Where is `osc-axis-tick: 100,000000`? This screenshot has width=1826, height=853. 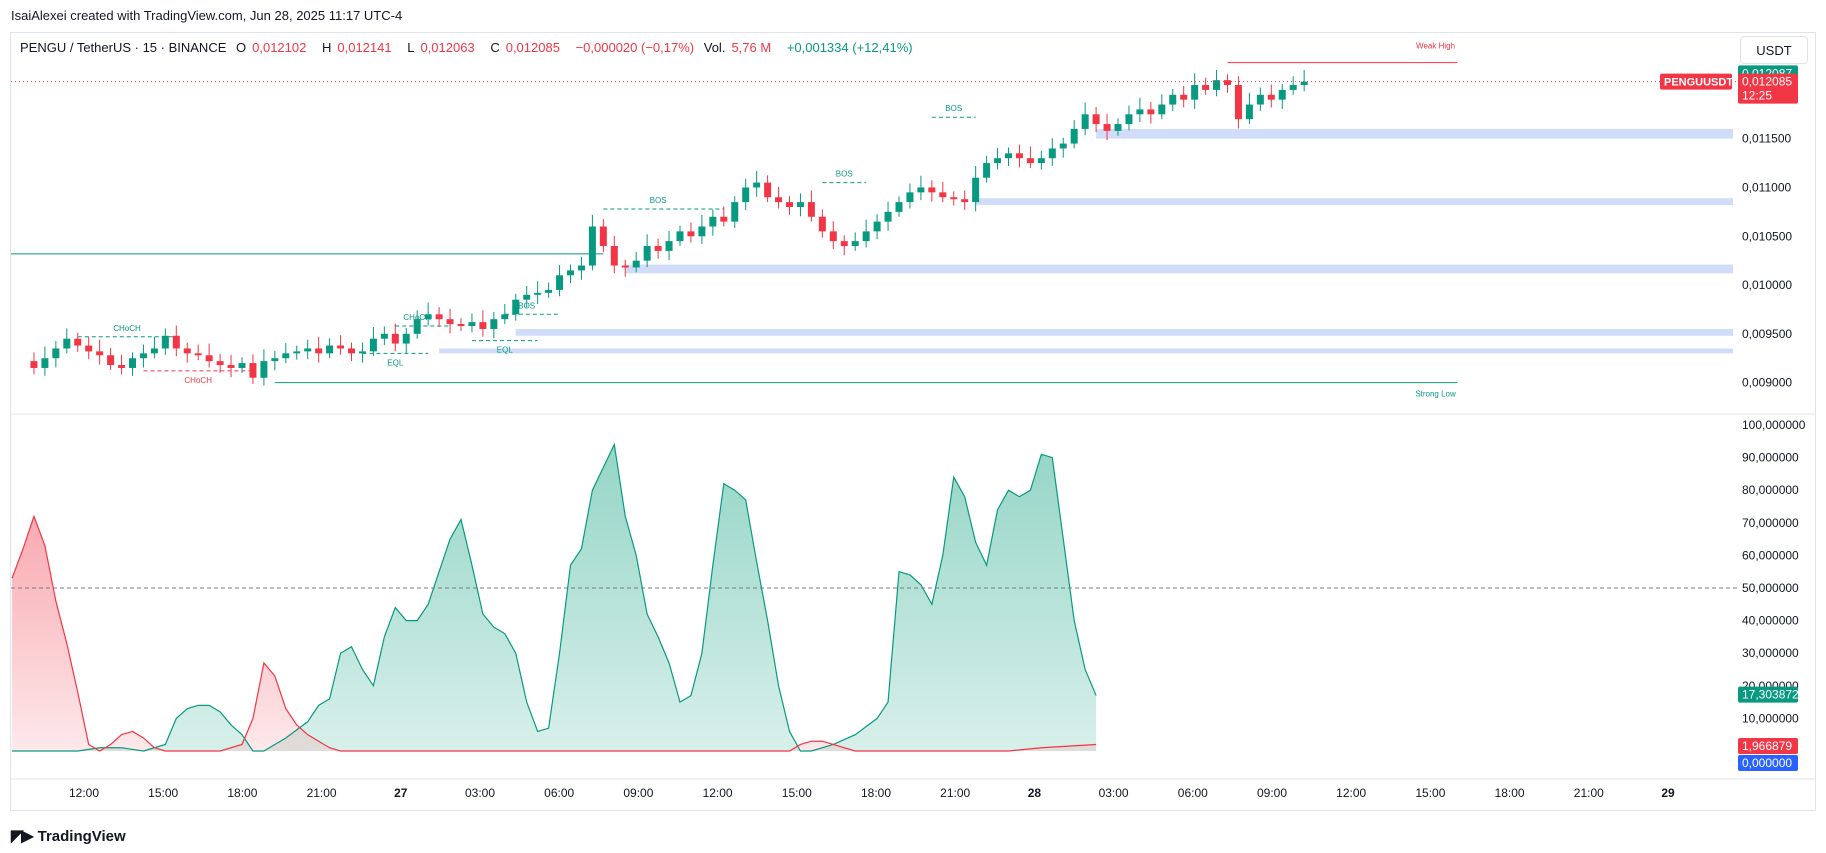 osc-axis-tick: 100,000000 is located at coordinates (1774, 425).